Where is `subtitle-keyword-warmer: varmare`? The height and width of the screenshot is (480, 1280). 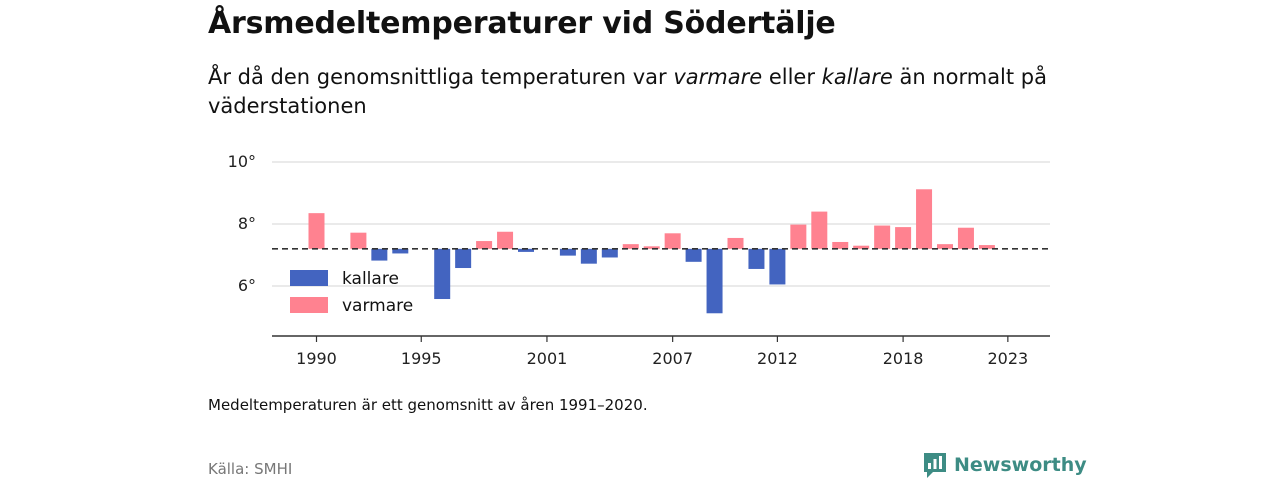 subtitle-keyword-warmer: varmare is located at coordinates (718, 77).